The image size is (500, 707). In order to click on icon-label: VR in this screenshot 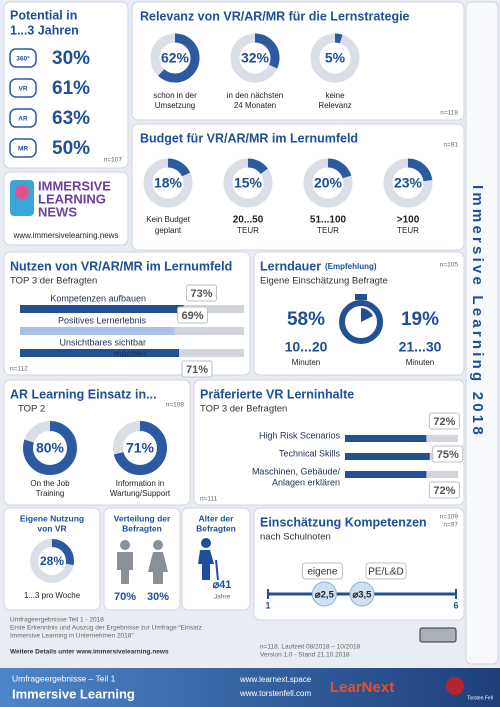, I will do `click(22, 89)`.